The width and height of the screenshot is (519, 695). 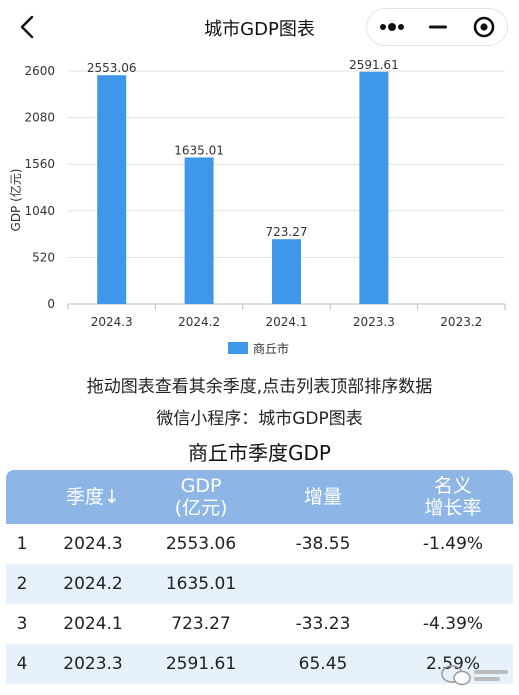 I want to click on sort-quarter-header: 季度↓, so click(x=93, y=497).